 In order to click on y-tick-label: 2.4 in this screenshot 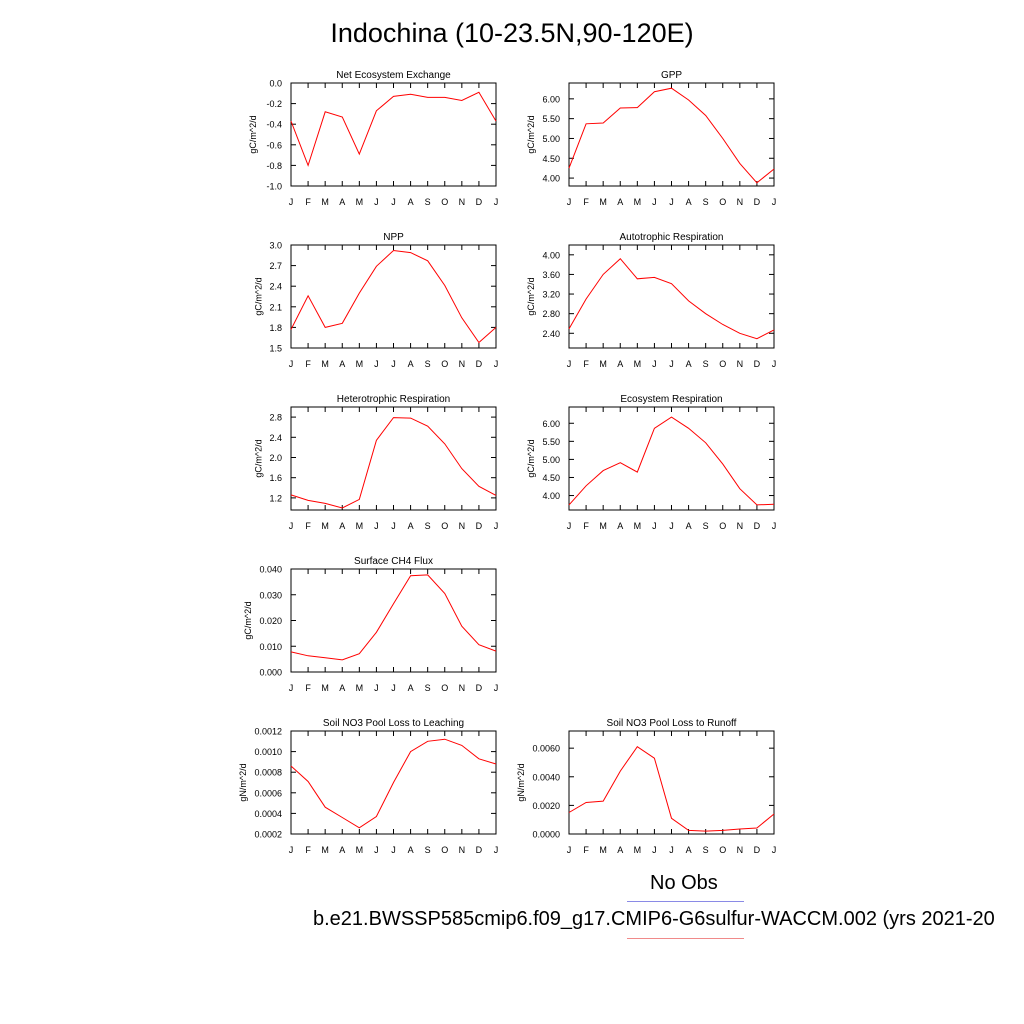, I will do `click(275, 438)`.